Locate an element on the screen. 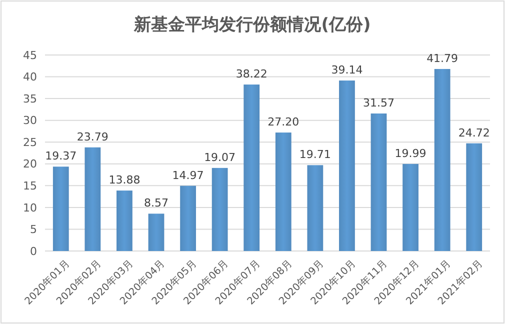  y-tick-label: 45 is located at coordinates (30, 55).